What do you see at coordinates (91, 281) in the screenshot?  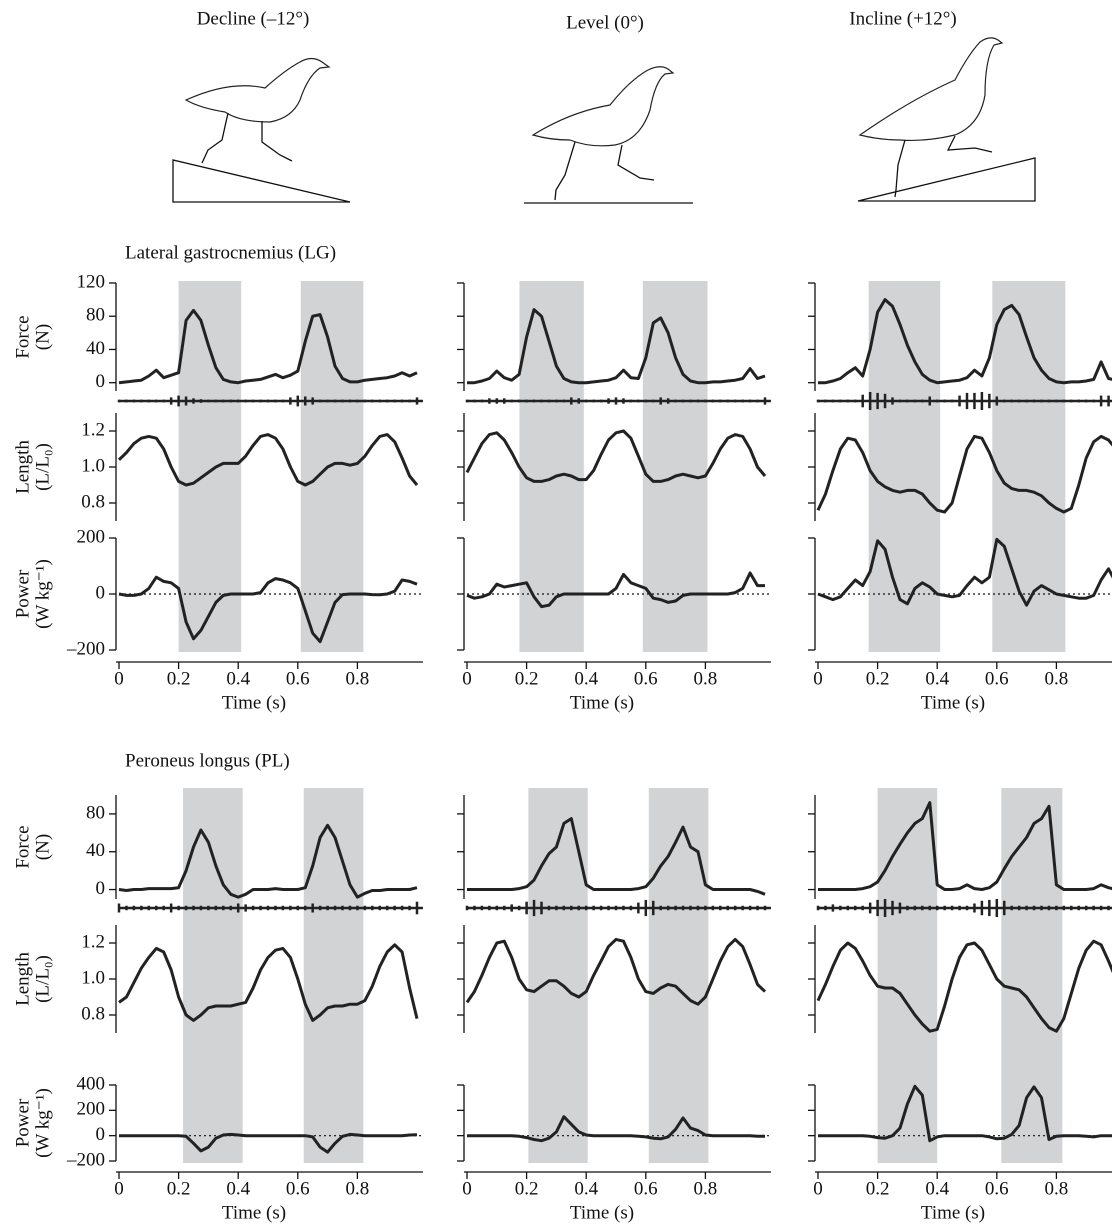 I see `y-tick-label: 120` at bounding box center [91, 281].